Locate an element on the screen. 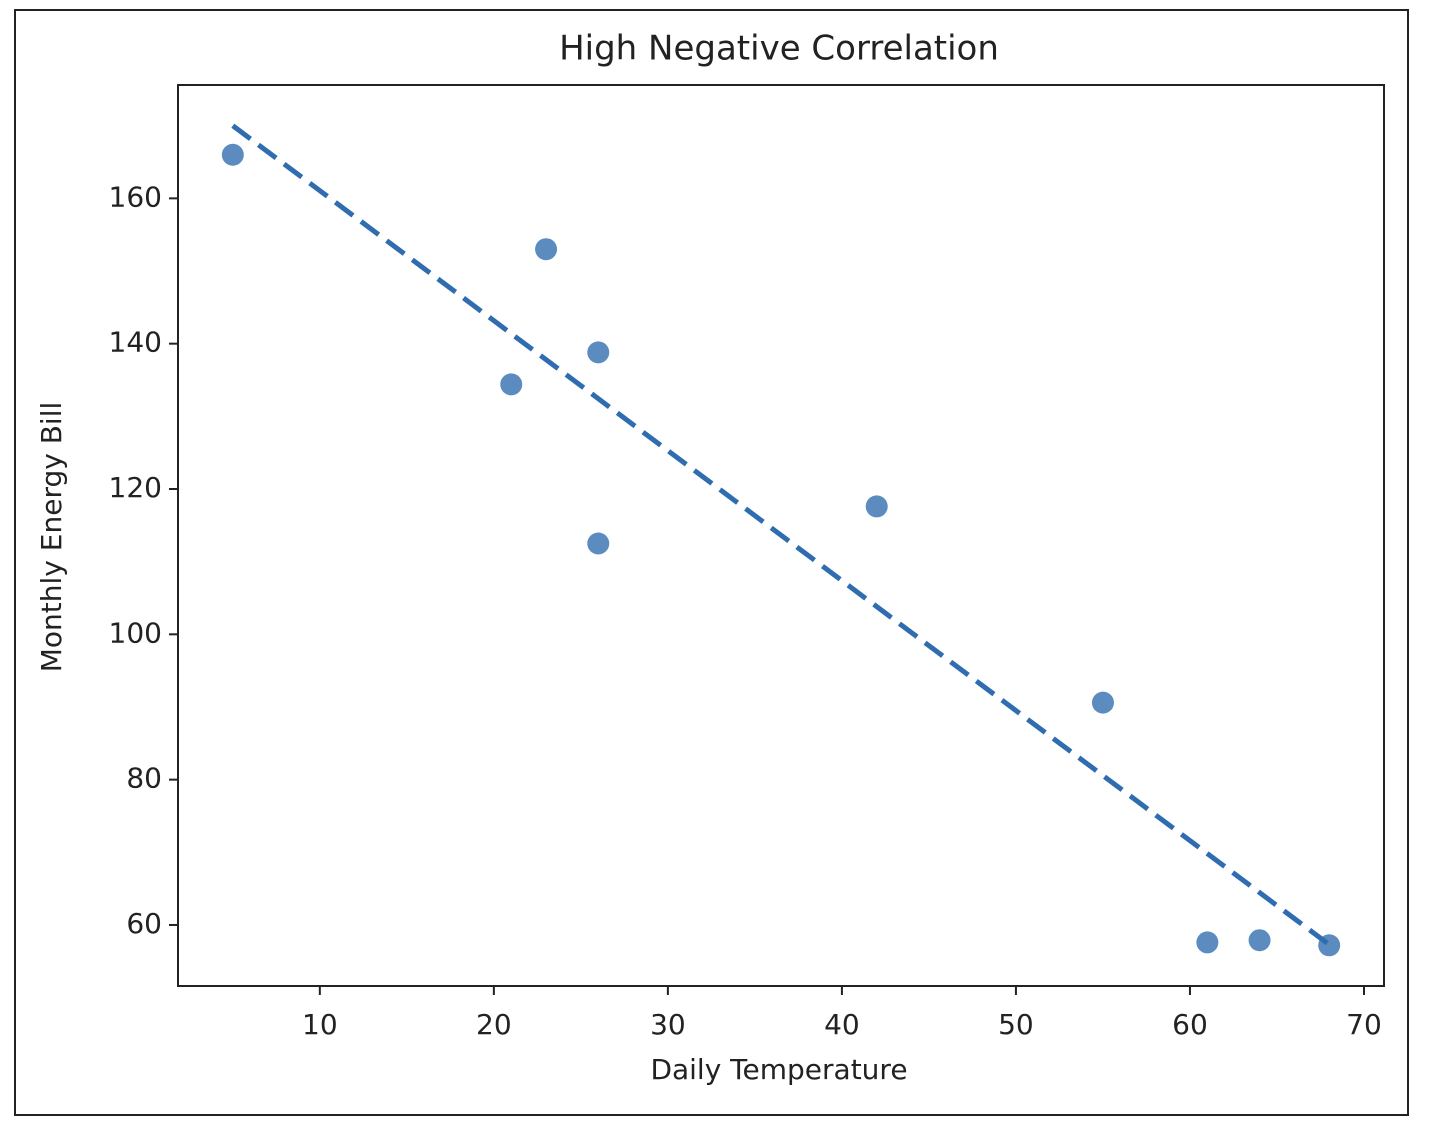  x-tick-label: 50 is located at coordinates (1016, 1024).